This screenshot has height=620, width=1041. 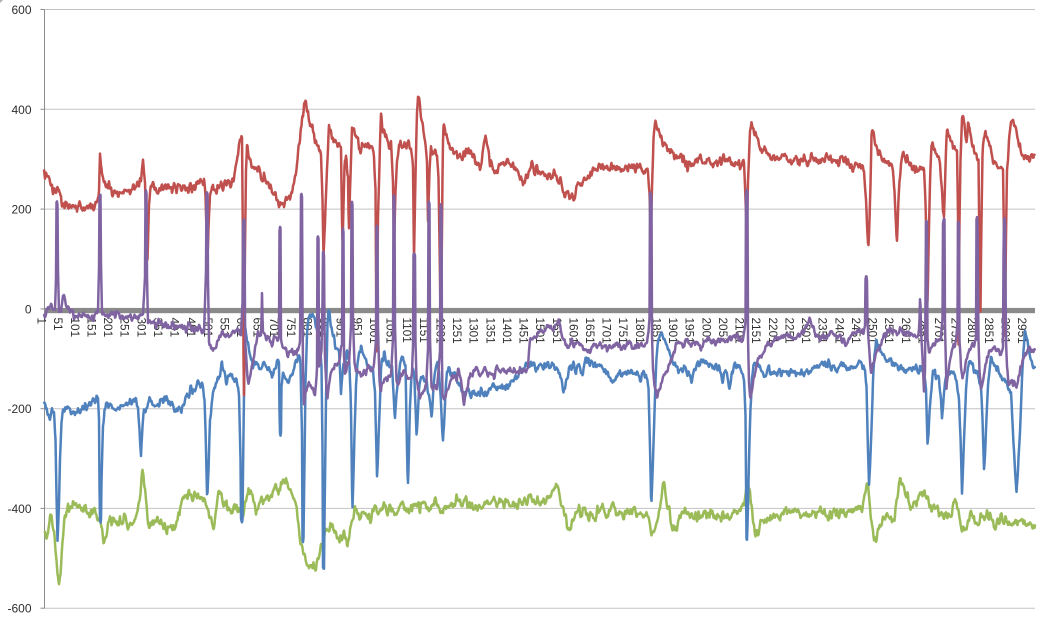 I want to click on svg-text: 101, so click(x=75, y=328).